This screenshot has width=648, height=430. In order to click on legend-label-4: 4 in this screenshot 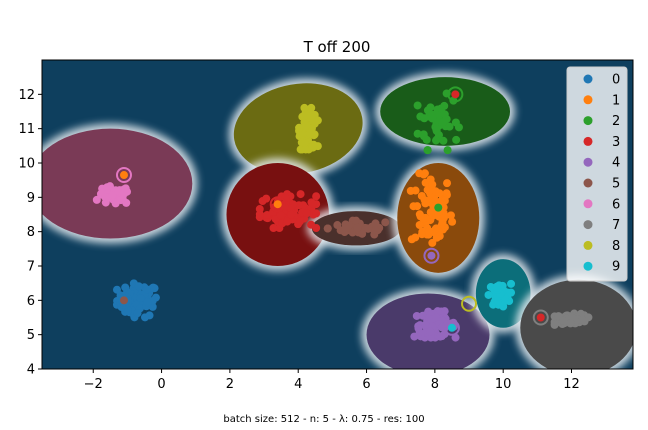, I will do `click(616, 163)`.